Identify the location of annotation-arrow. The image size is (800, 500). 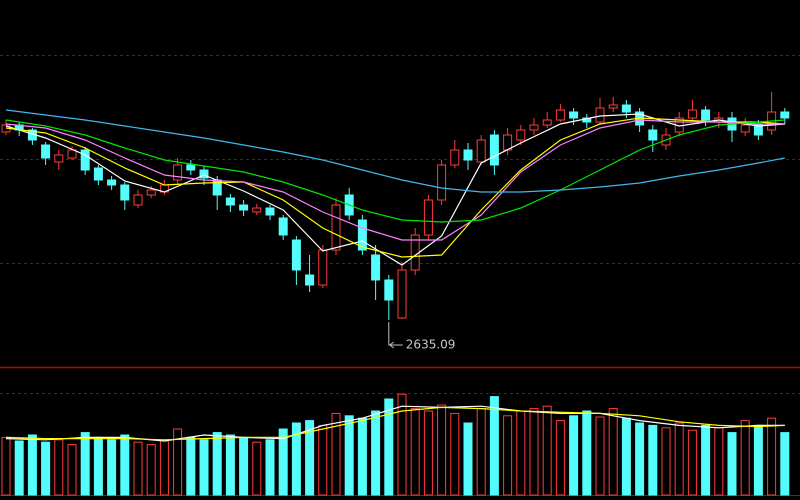
(391, 345).